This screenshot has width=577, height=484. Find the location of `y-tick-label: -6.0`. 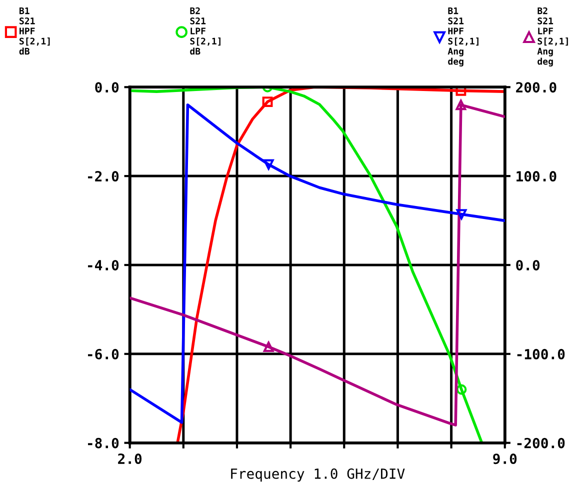

y-tick-label: -6.0 is located at coordinates (103, 354).